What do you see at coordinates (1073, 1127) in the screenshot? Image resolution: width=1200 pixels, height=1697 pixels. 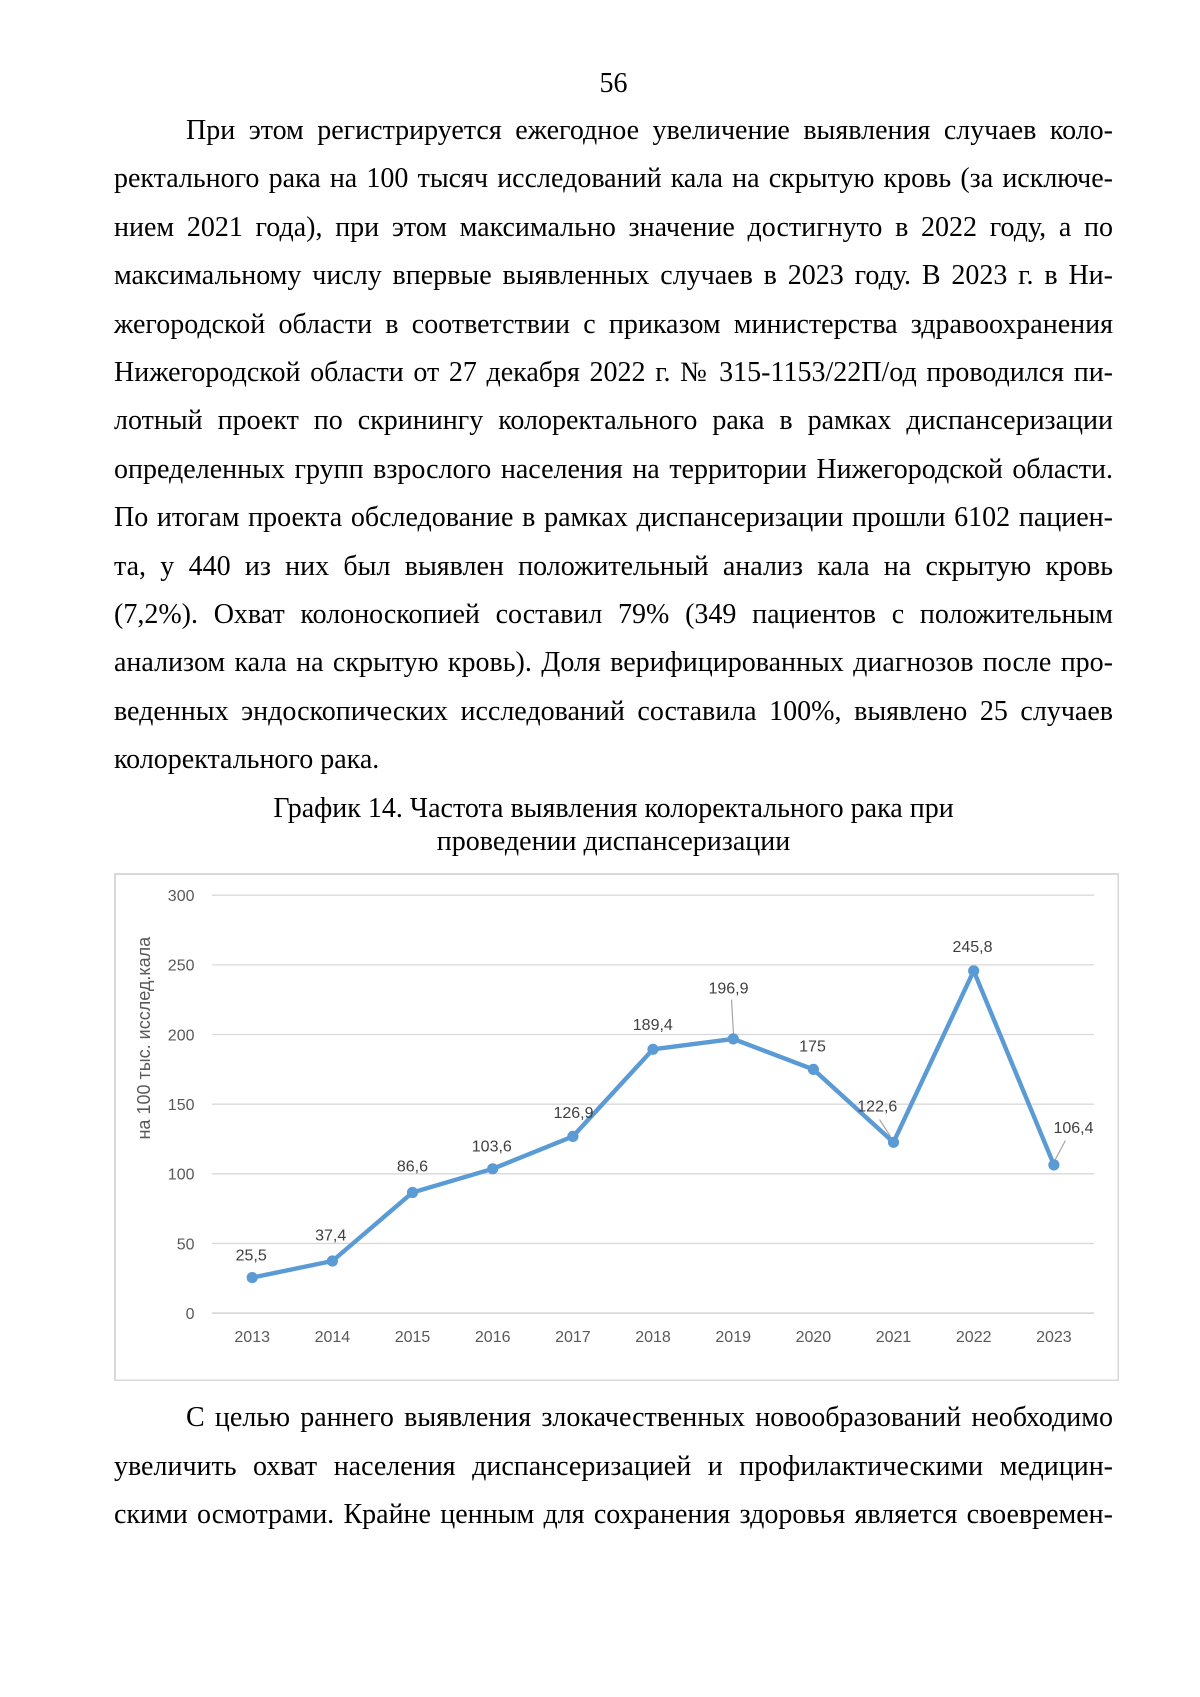 I see `svg-text: 106,4` at bounding box center [1073, 1127].